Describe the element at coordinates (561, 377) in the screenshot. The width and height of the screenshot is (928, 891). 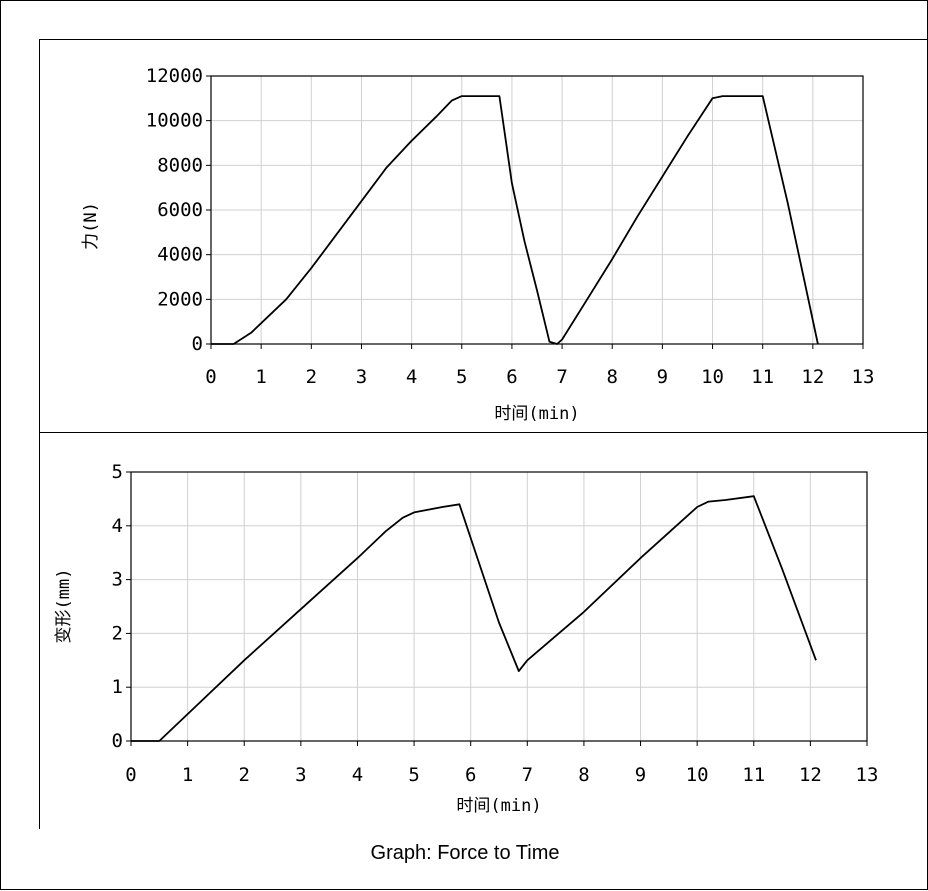
I see `force-xtick-label: 7` at that location.